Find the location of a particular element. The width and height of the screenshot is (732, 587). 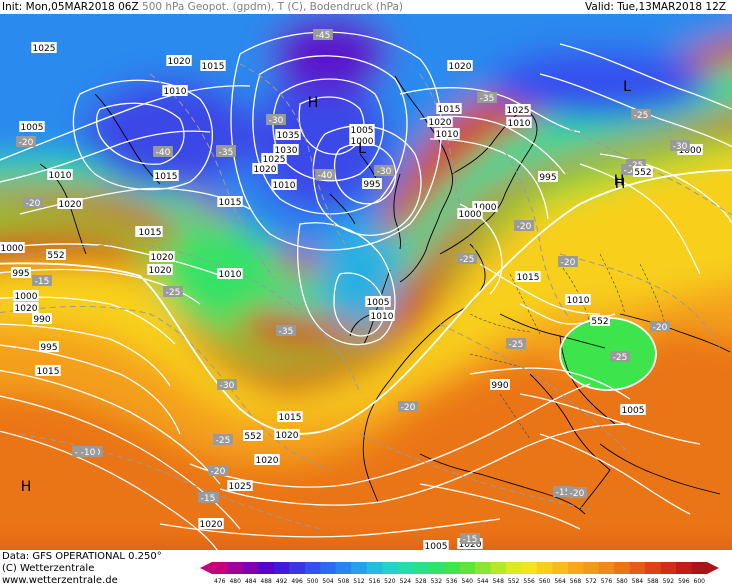

geopotential-label: 552 is located at coordinates (253, 436).